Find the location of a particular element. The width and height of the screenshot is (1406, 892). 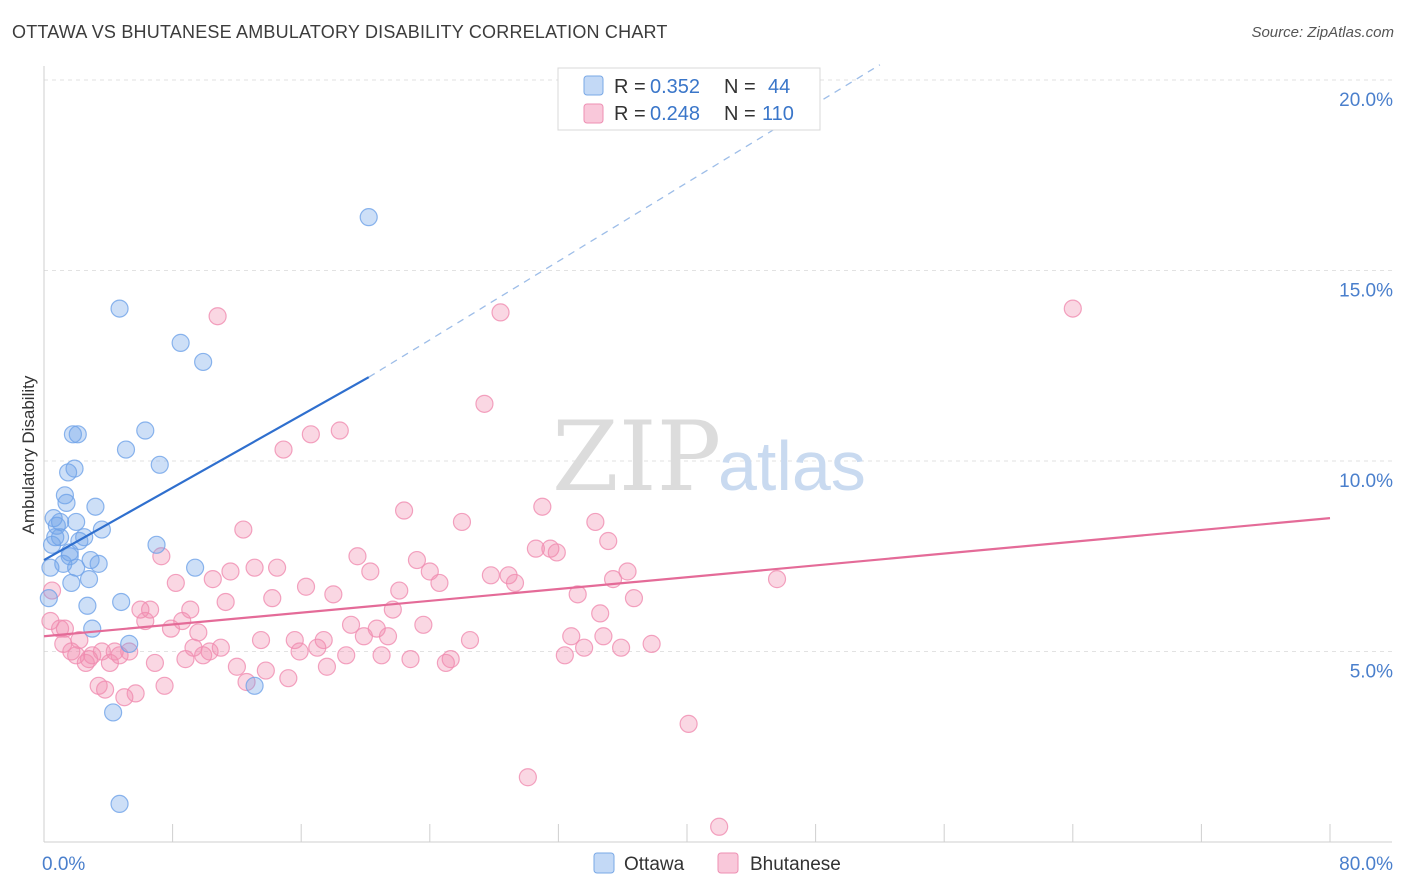

watermark: ZIP atlas is located at coordinates (709, 457).